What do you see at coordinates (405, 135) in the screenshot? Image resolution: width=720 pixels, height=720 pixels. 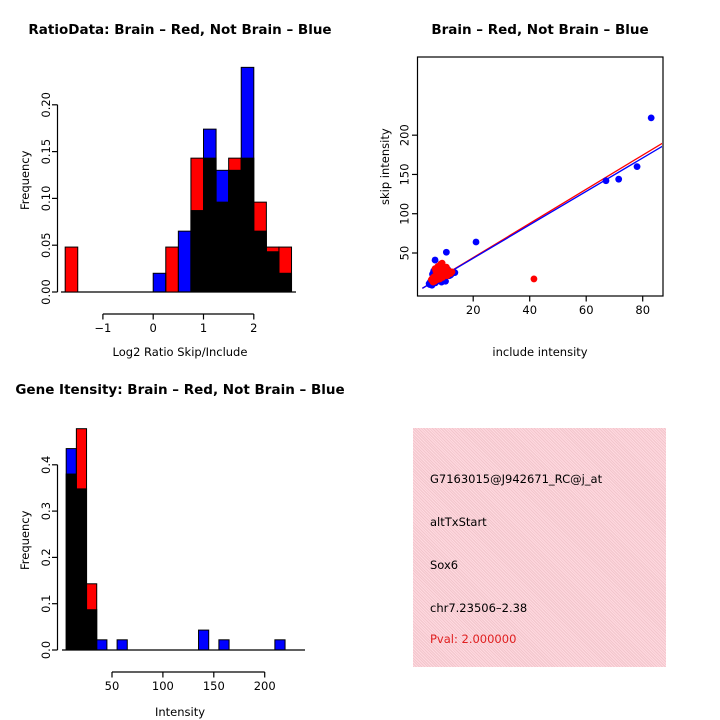 I see `scatter-ytick-label: 200` at bounding box center [405, 135].